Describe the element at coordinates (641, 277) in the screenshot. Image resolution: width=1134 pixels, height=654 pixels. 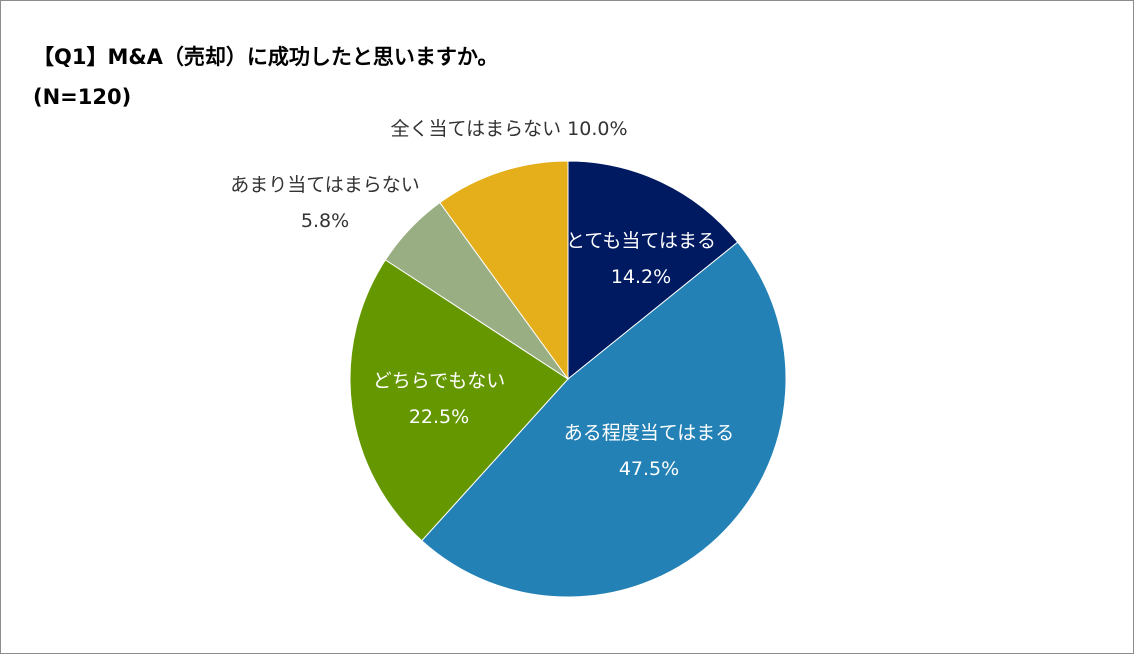
I see `slice-value-label: 14.2%` at that location.